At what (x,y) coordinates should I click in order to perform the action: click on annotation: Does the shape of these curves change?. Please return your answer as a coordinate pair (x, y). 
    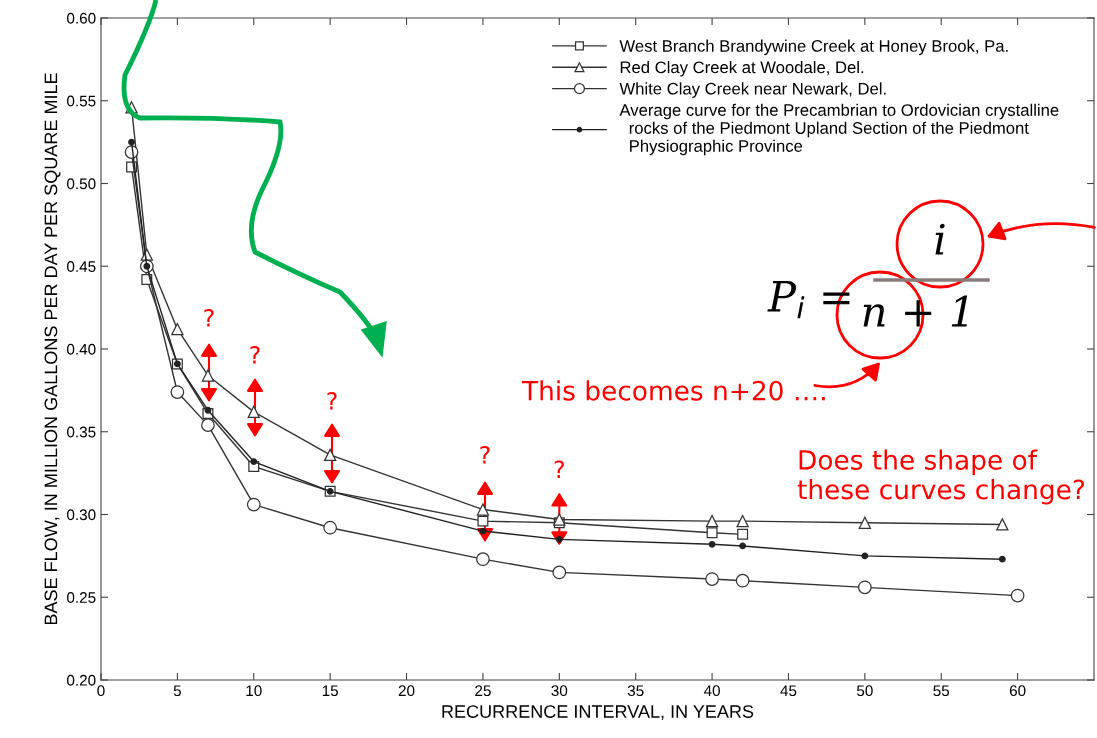
    Looking at the image, I should click on (941, 477).